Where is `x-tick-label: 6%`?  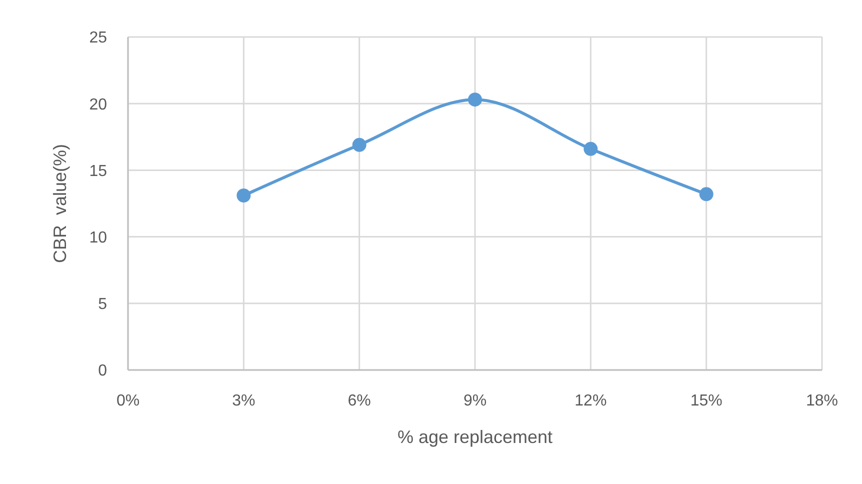 x-tick-label: 6% is located at coordinates (359, 401).